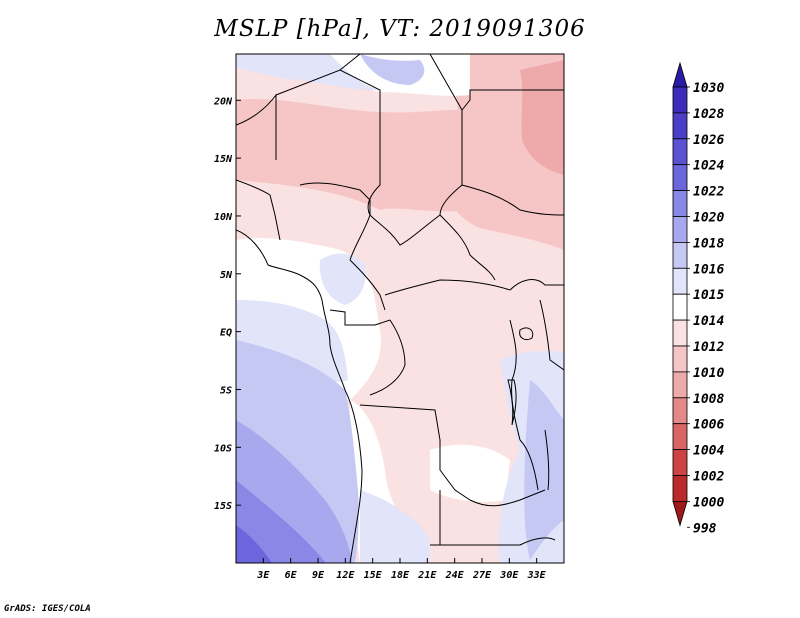 This screenshot has width=800, height=618. Describe the element at coordinates (447, 287) in the screenshot. I see `border-car-south` at that location.